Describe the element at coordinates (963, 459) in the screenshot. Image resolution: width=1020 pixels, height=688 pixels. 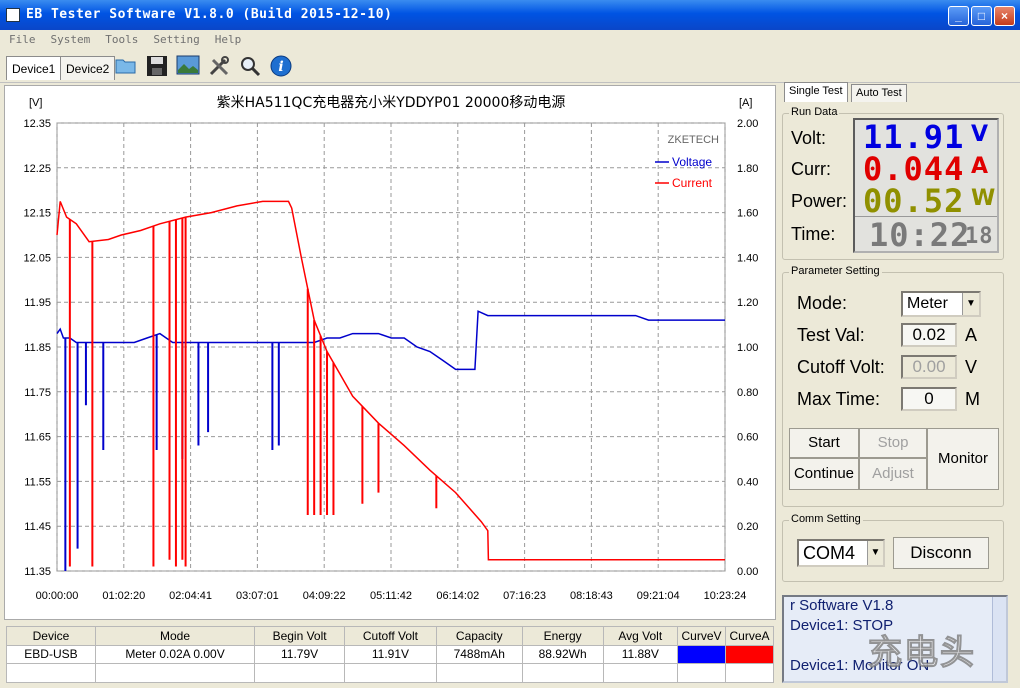
I see `monitor-button: Monitor` at that location.